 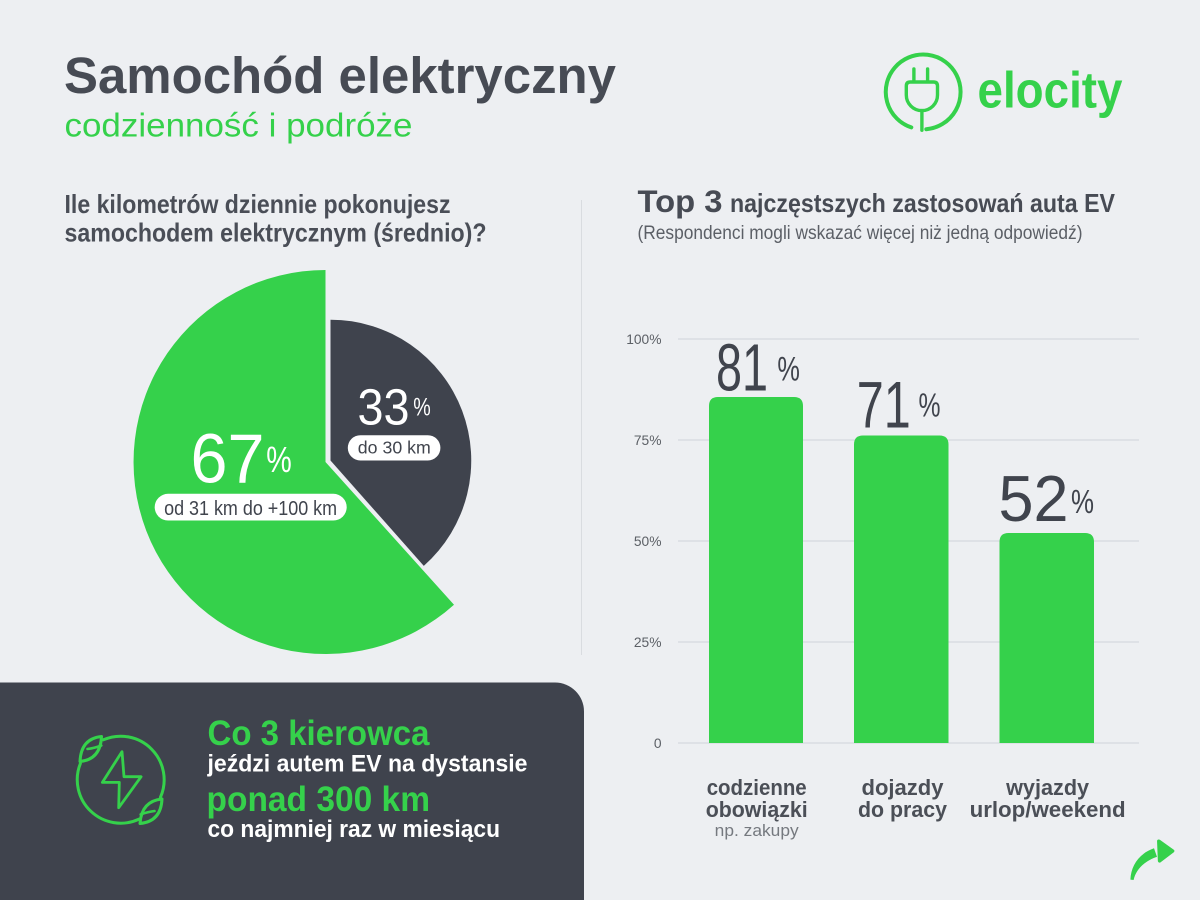 What do you see at coordinates (394, 447) in the screenshot?
I see `svg-text: do 30 km` at bounding box center [394, 447].